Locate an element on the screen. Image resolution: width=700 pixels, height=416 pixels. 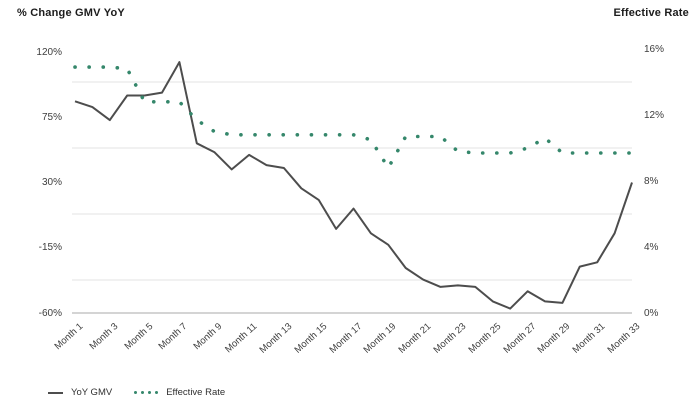
dotted-line-swatch-icon is located at coordinates (146, 392).